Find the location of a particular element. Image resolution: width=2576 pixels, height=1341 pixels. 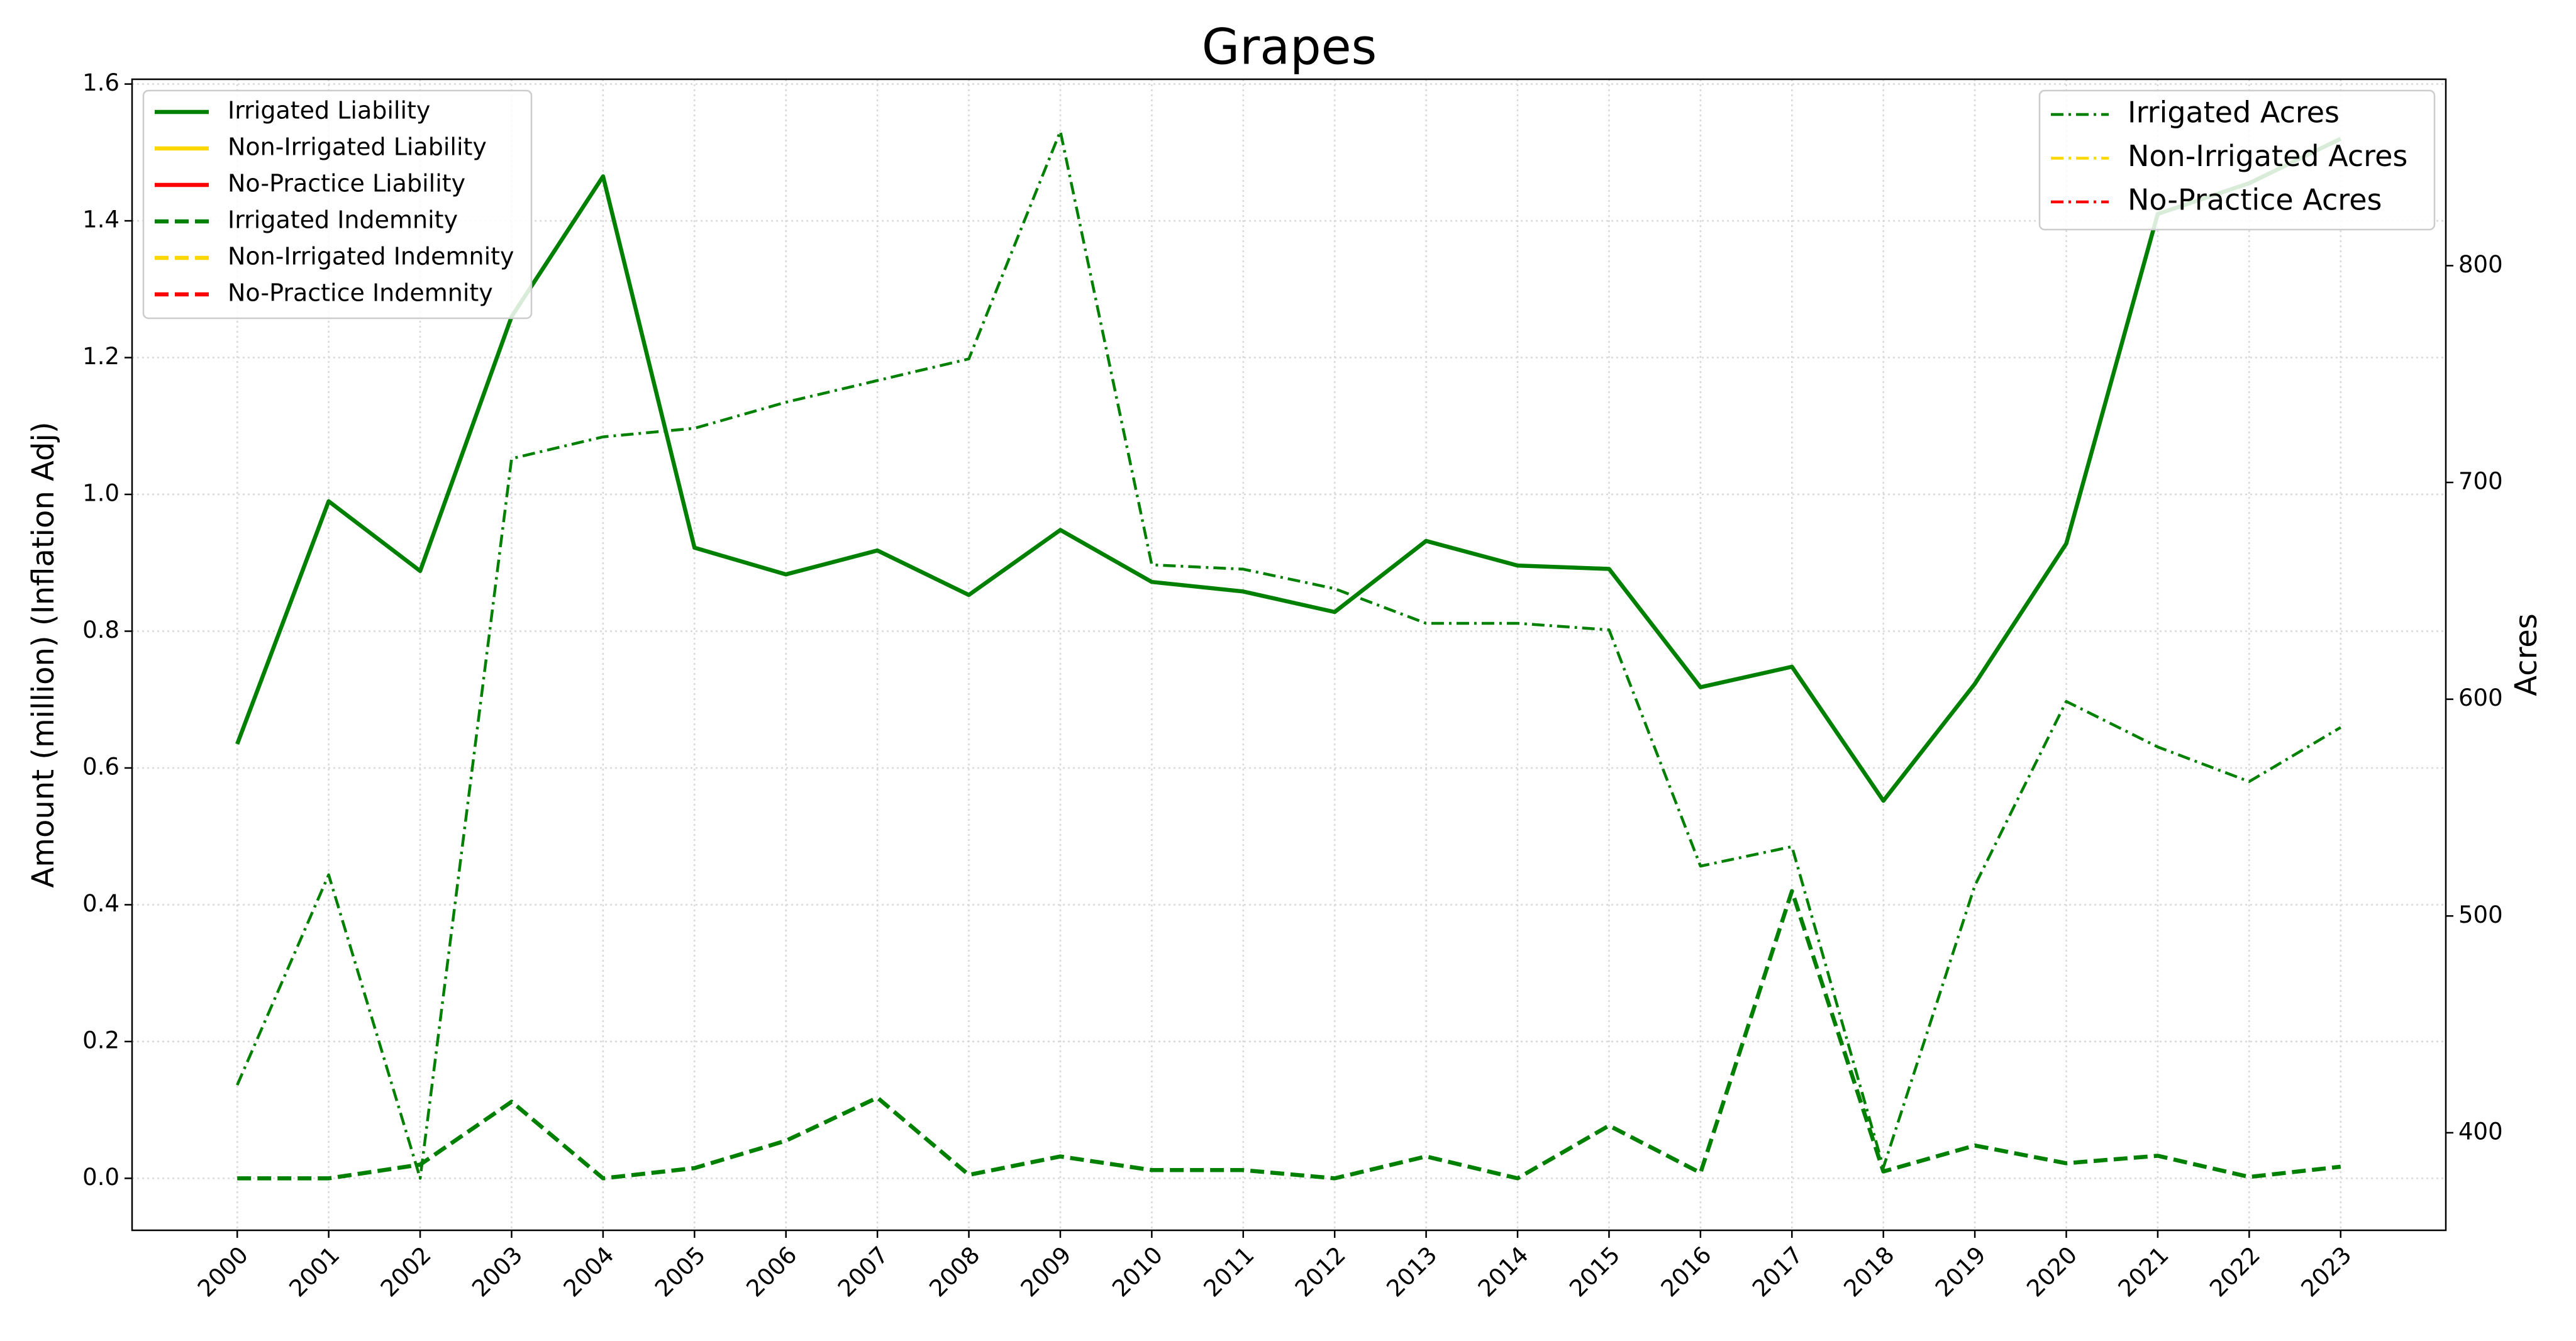

y-axis-label: Amount (million) (Inflation Adj) is located at coordinates (43, 654).